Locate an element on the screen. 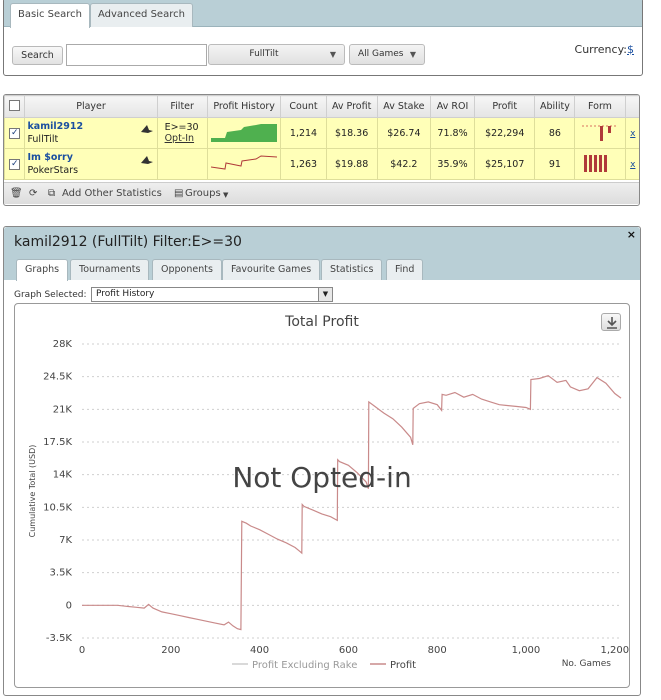 The image size is (661, 700). add-statistics-button: Add Other Statistics is located at coordinates (112, 193).